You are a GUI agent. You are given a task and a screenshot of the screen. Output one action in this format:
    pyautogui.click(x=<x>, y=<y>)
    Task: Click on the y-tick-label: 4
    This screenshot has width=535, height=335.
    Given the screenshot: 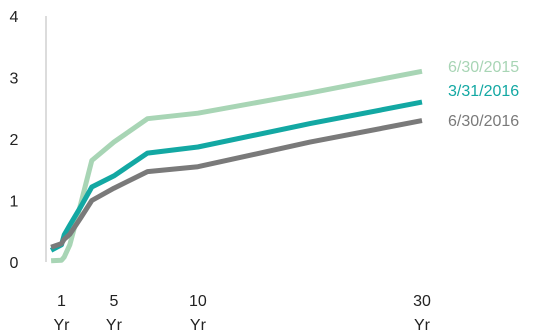 What is the action you would take?
    pyautogui.click(x=14, y=17)
    